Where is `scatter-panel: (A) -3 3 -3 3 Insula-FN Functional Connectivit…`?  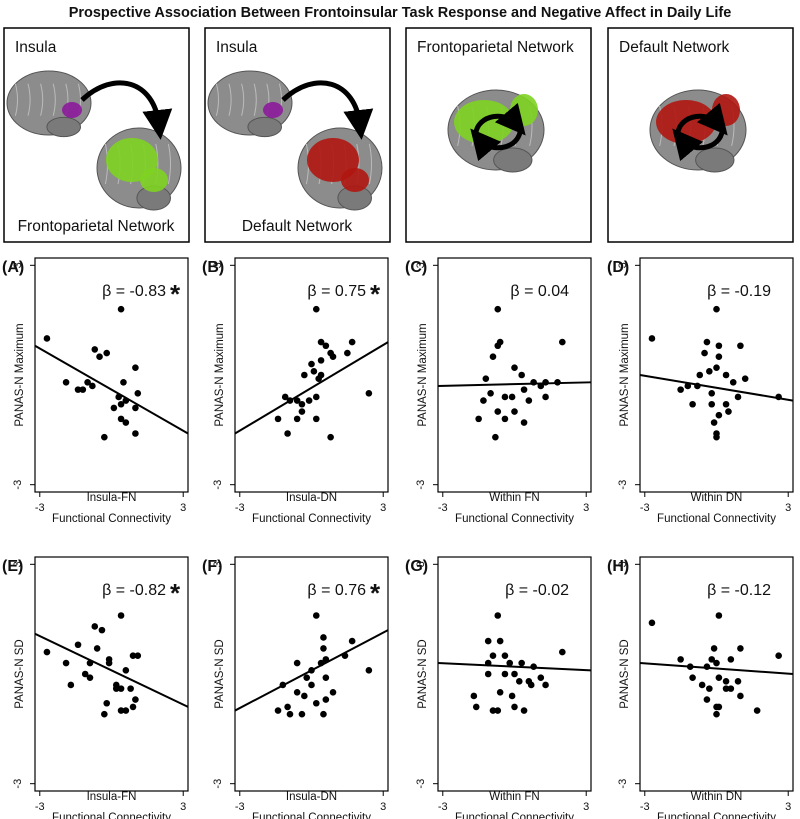
scatter-panel: (A) -3 3 -3 3 Insula-FN Functional Connectivit… is located at coordinates (95, 391).